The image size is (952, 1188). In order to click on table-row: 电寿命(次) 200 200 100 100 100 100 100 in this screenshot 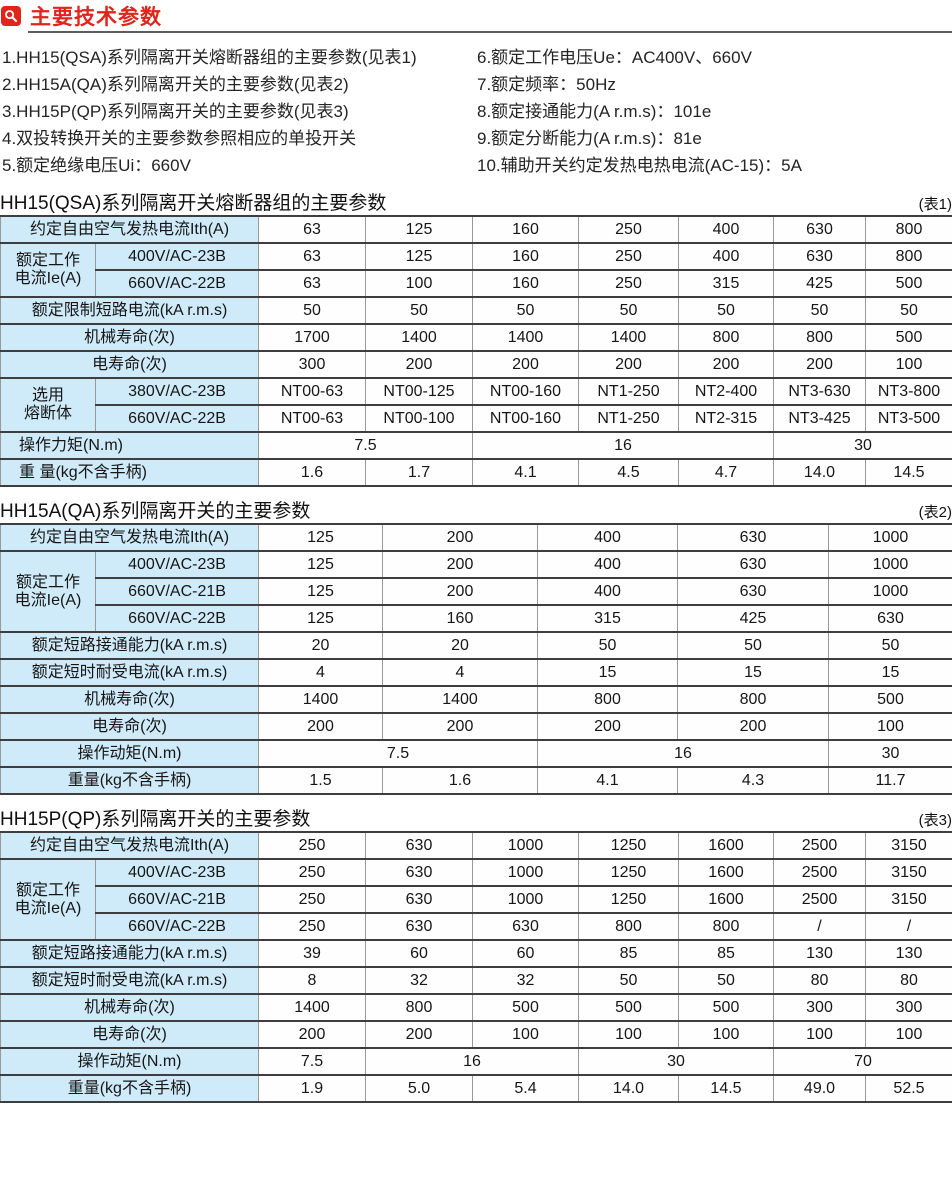, I will do `click(476, 1034)`.